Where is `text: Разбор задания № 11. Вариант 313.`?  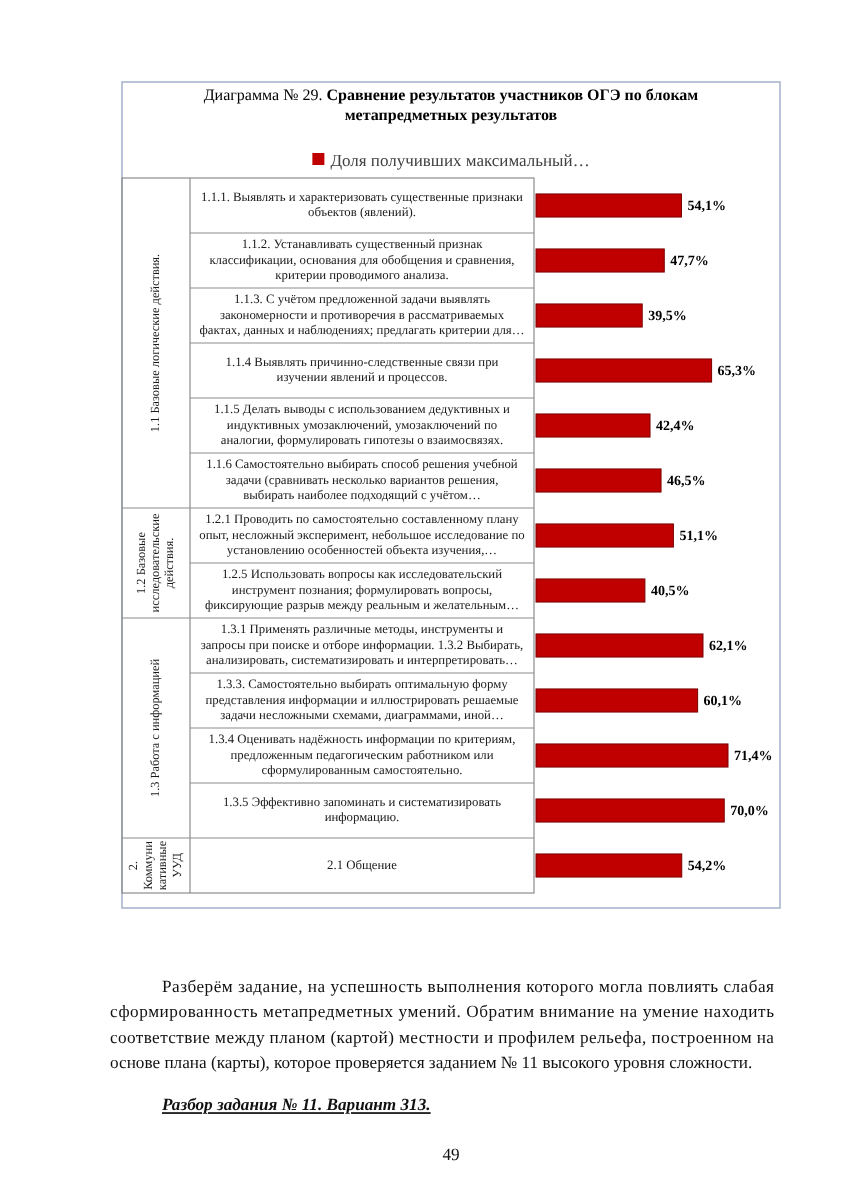
text: Разбор задания № 11. Вариант 313. is located at coordinates (296, 1104).